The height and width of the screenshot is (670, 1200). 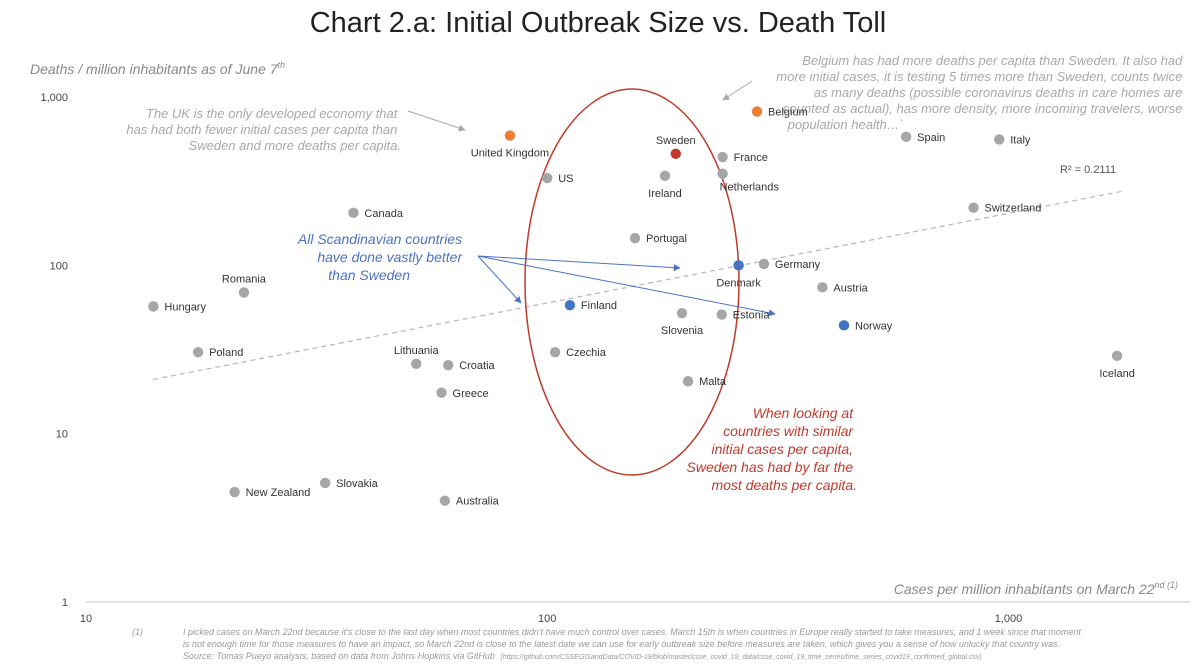 What do you see at coordinates (665, 194) in the screenshot?
I see `point-label-ireland: Ireland` at bounding box center [665, 194].